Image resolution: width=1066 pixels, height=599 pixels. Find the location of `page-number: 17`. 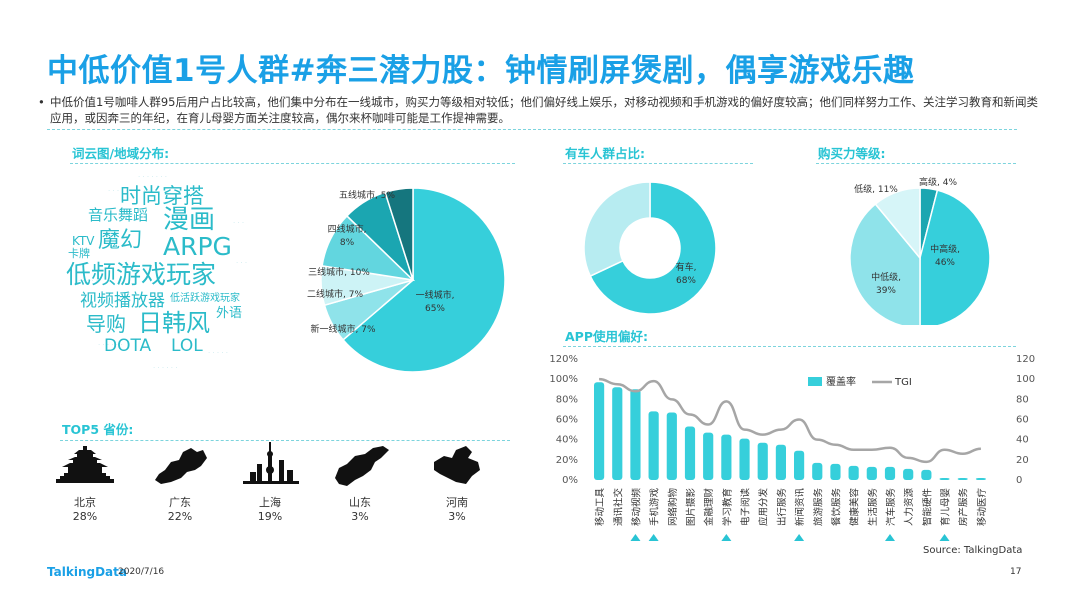

page-number: 17 is located at coordinates (1016, 572).